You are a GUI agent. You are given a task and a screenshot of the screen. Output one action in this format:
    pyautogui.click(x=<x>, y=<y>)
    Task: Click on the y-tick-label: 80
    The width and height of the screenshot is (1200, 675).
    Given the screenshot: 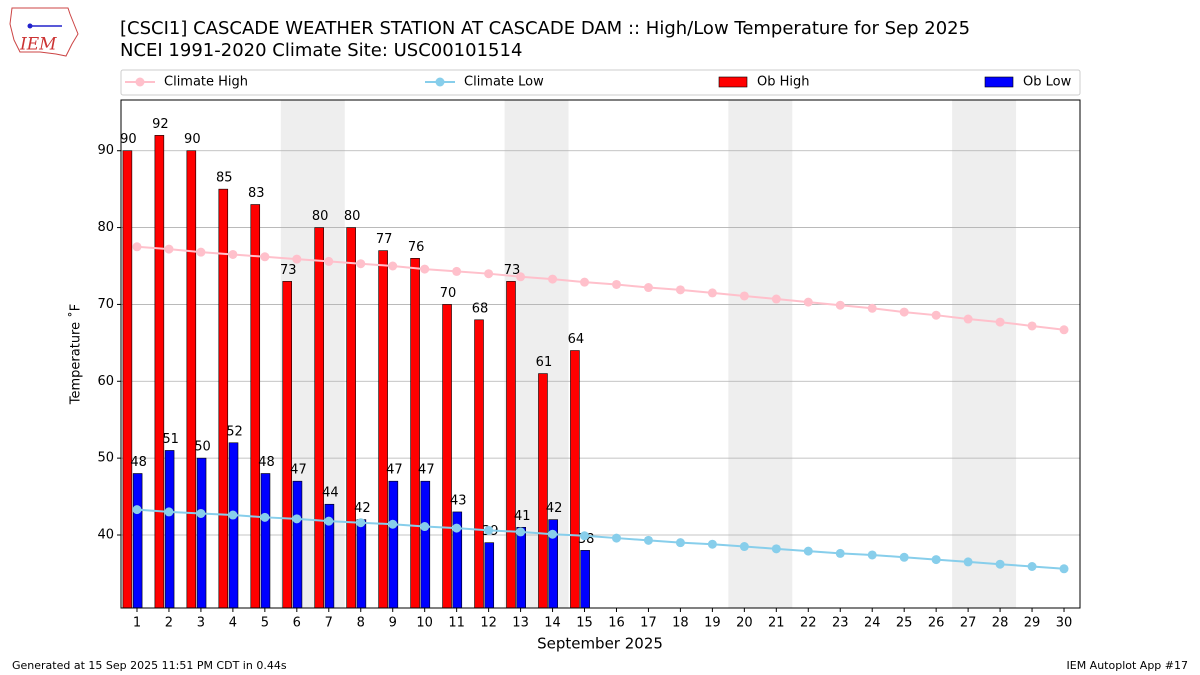 What is the action you would take?
    pyautogui.click(x=105, y=227)
    